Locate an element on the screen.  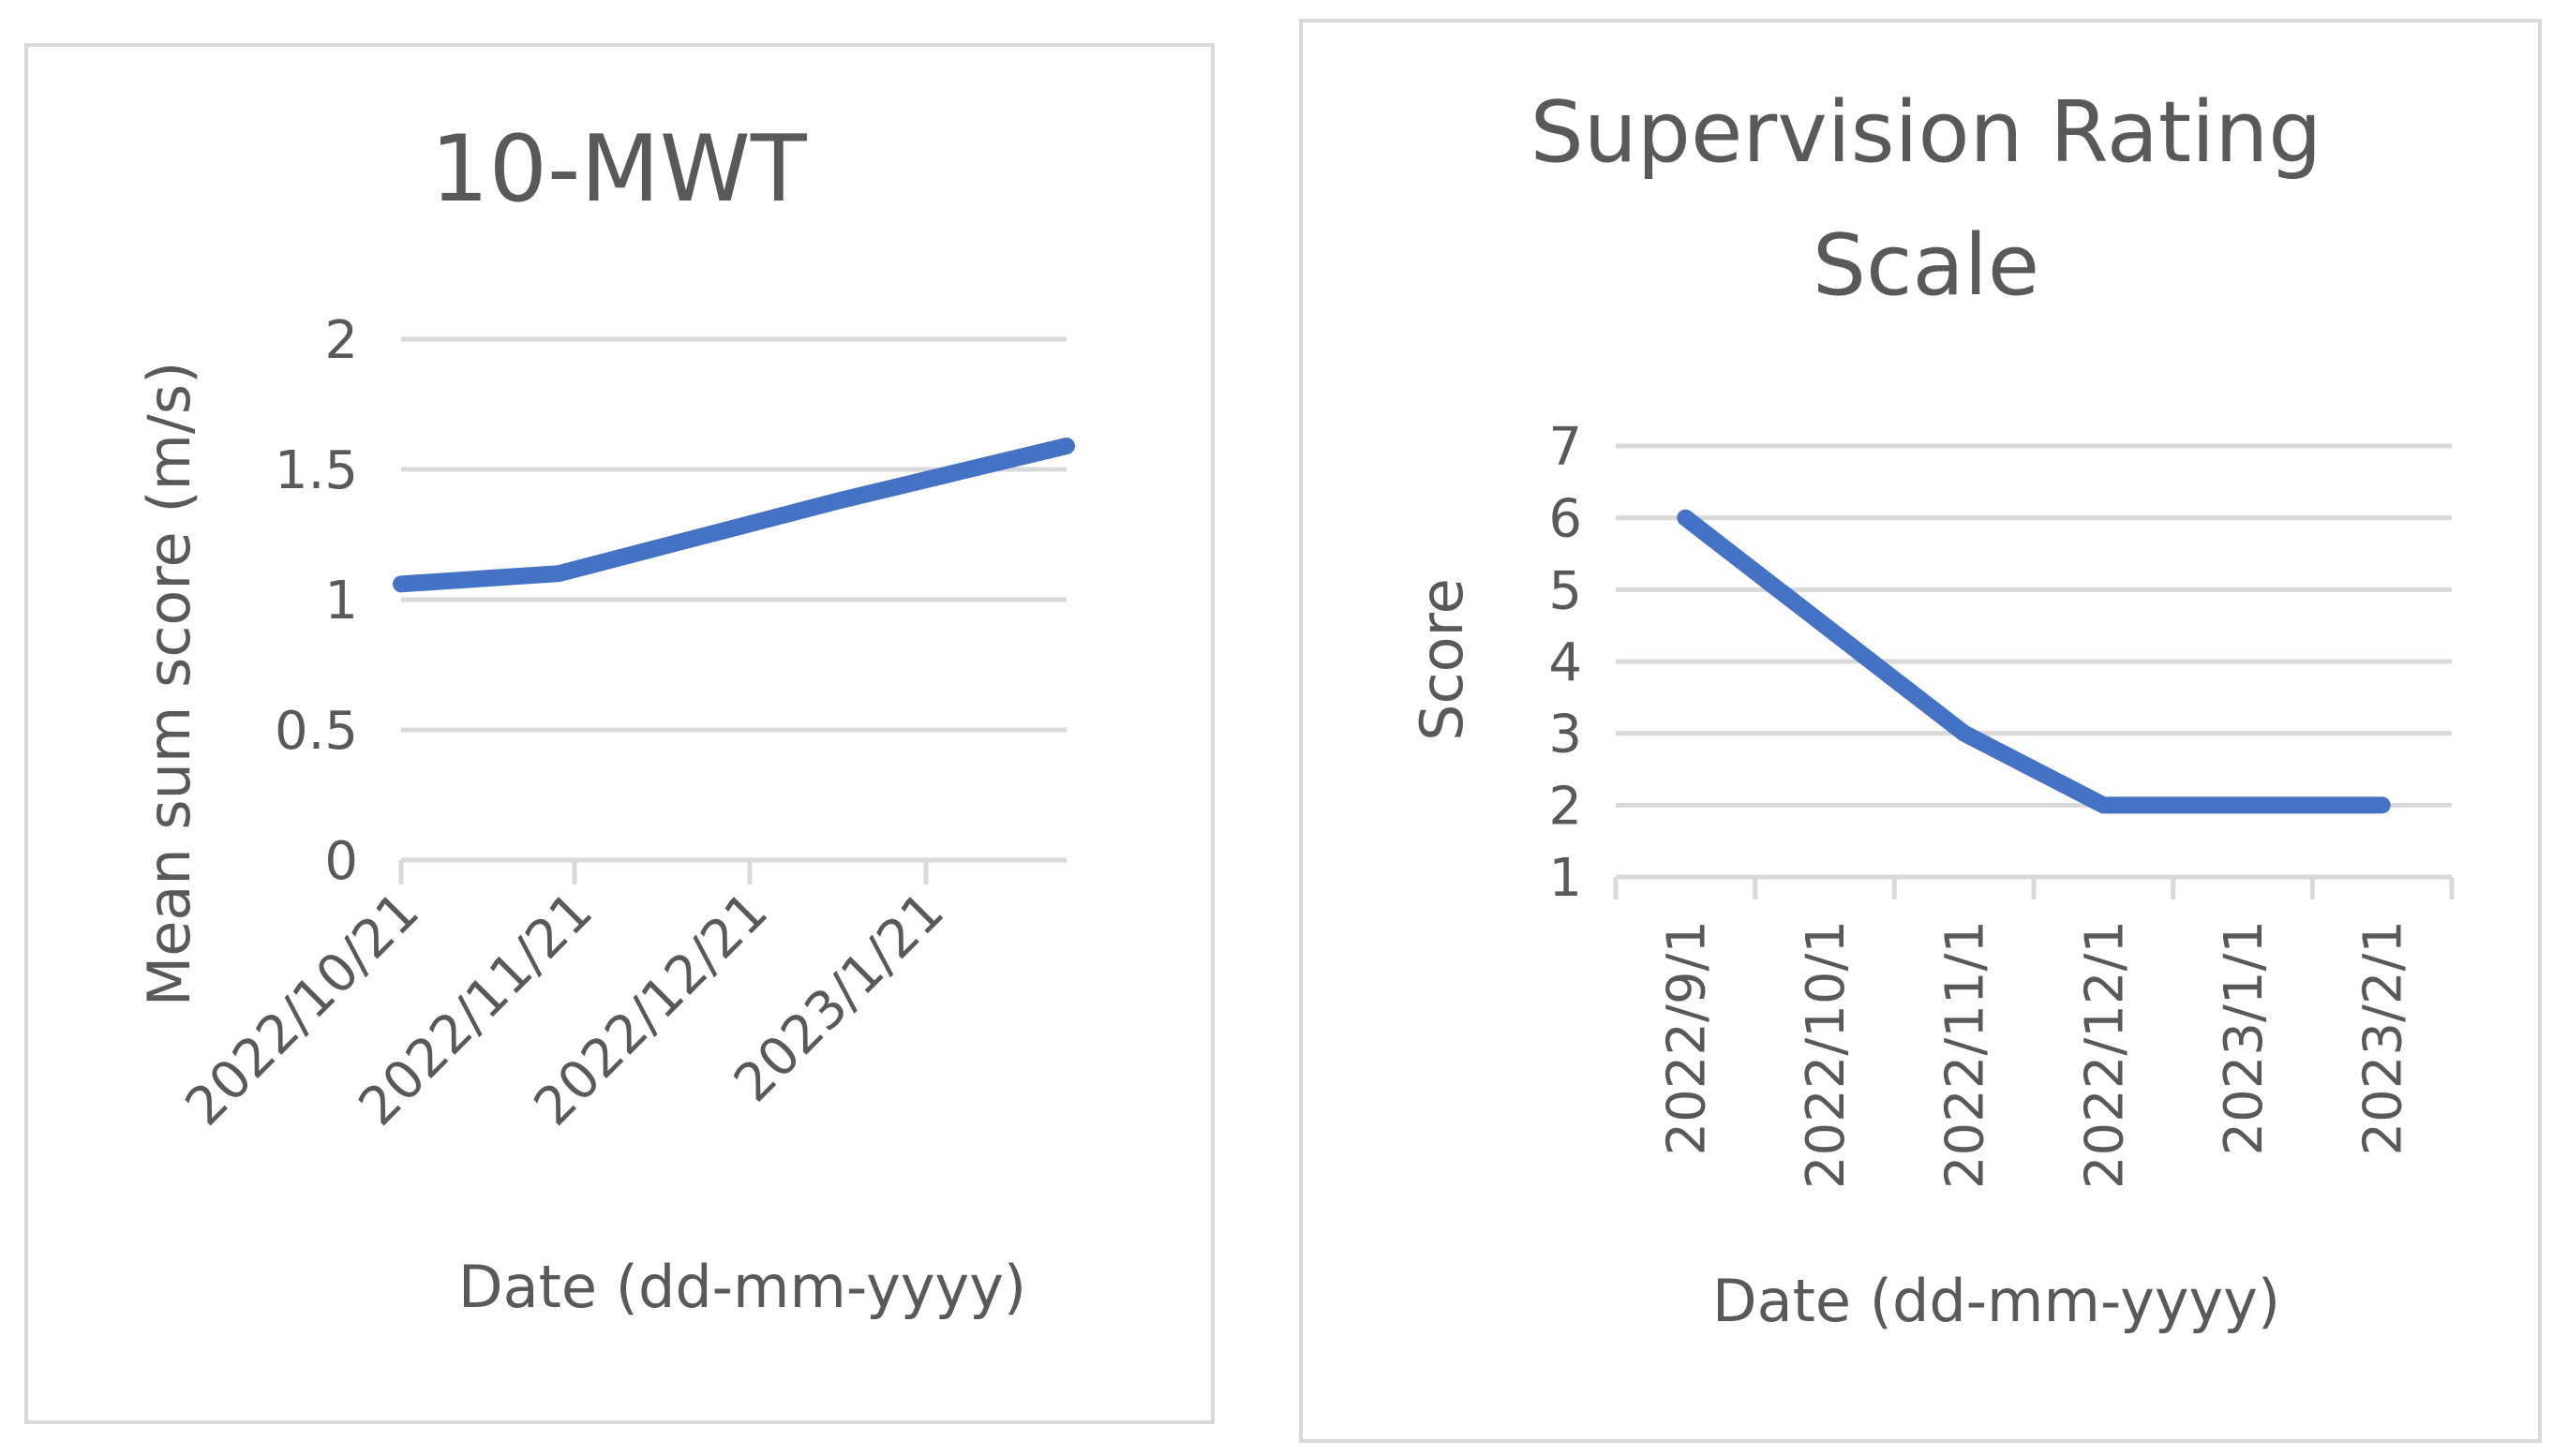
chart-title-line-1: Supervision Rating is located at coordinates (1926, 132).